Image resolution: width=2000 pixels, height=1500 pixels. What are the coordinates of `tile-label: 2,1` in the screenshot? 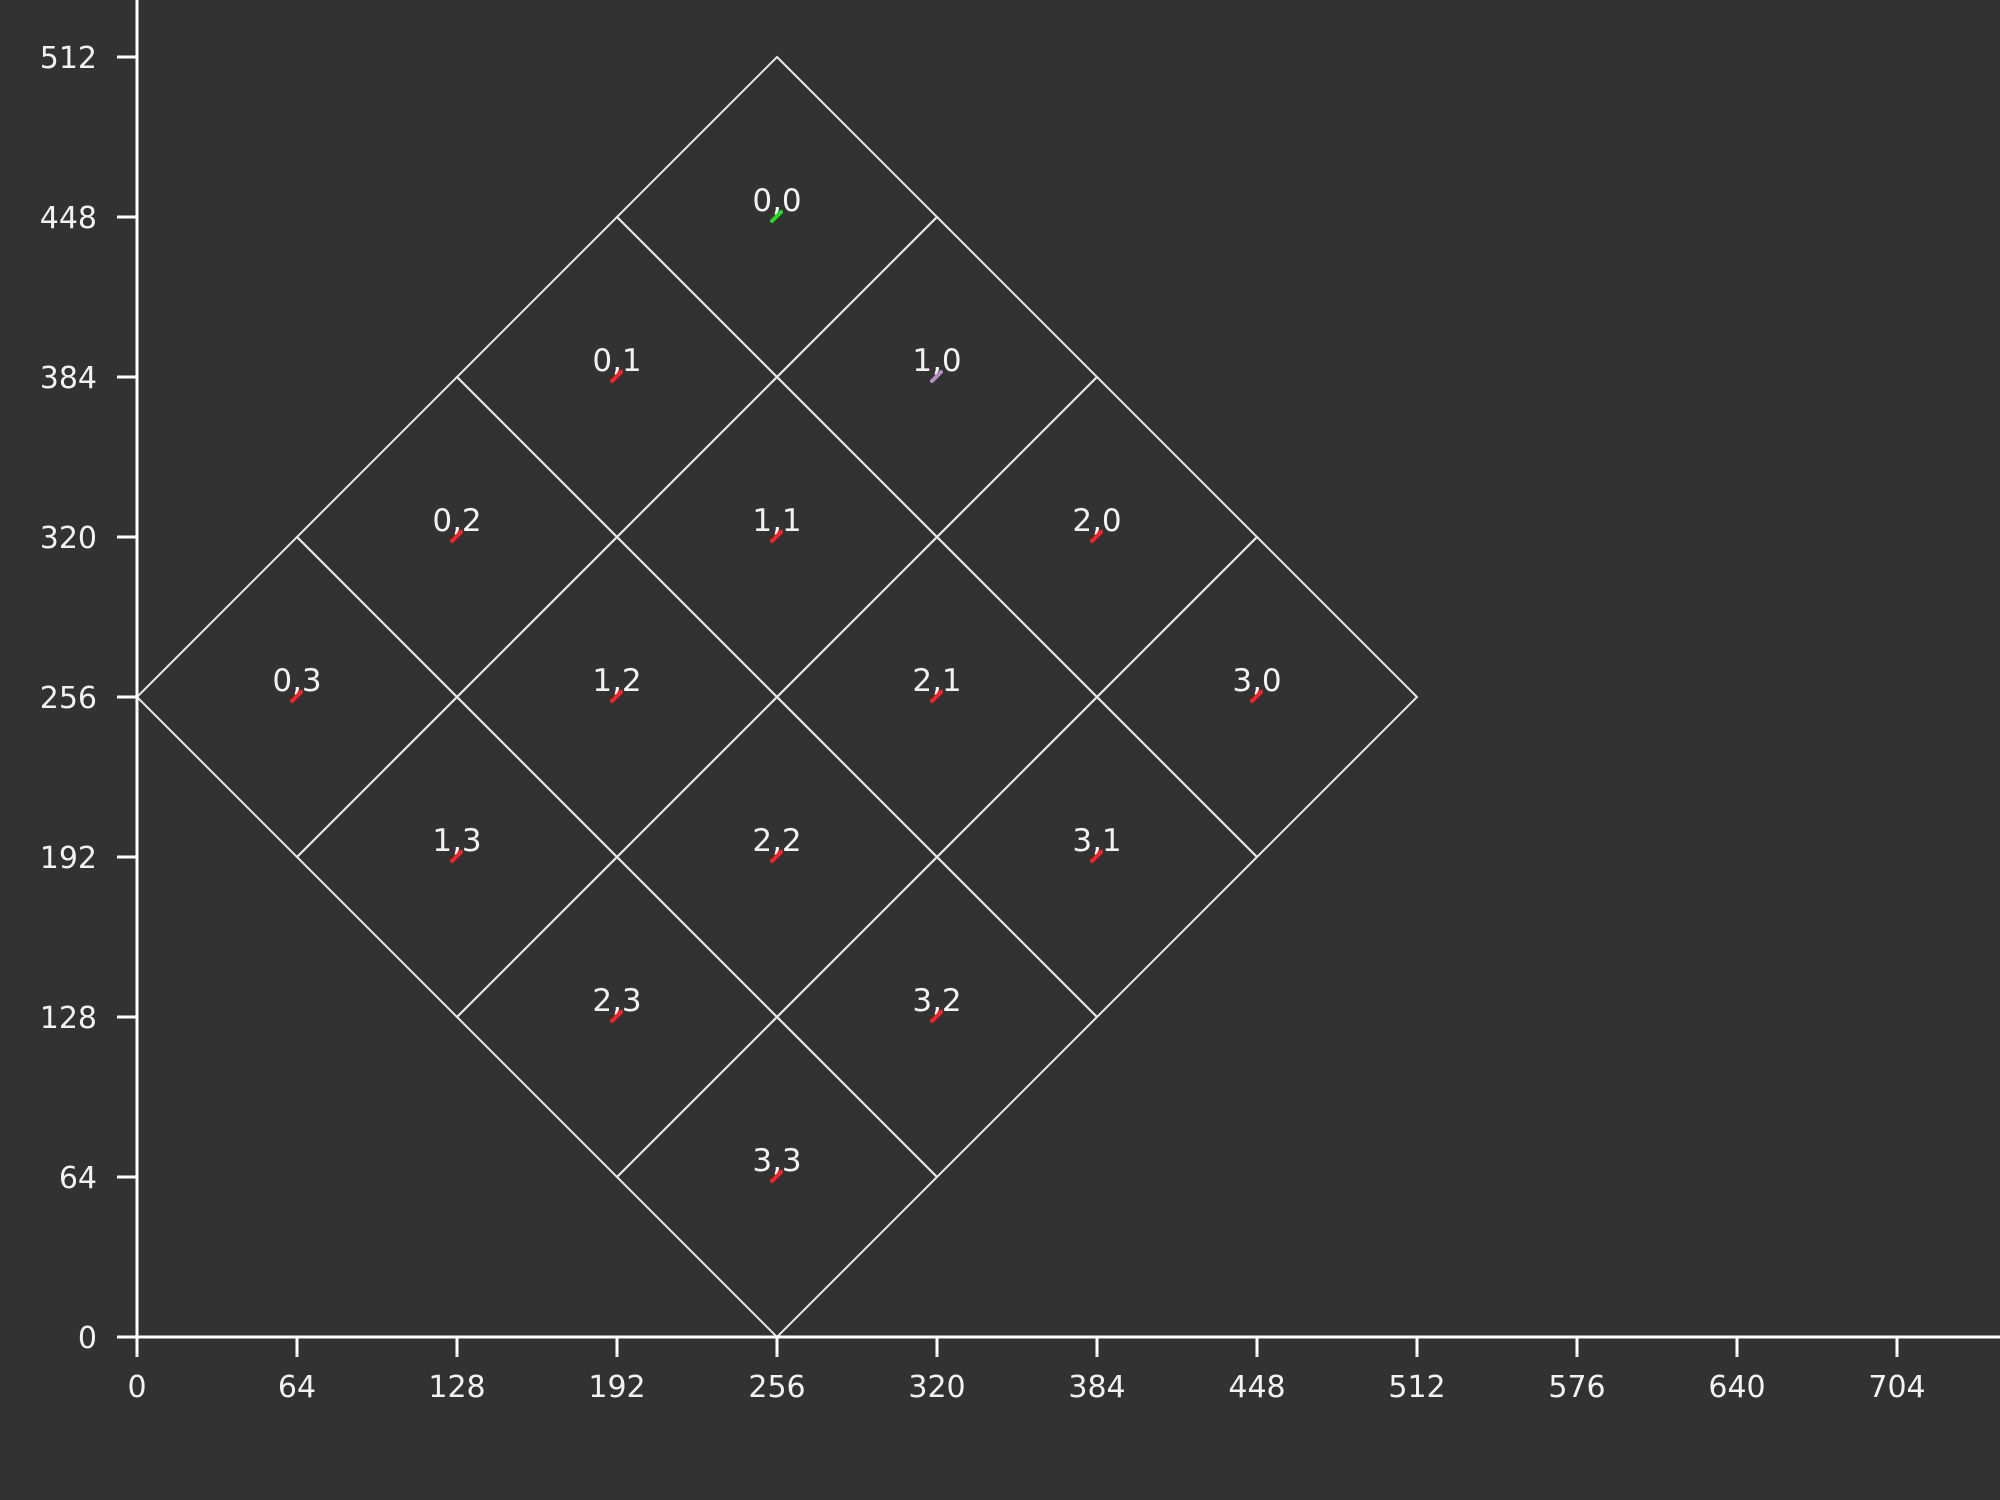 It's located at (936, 681).